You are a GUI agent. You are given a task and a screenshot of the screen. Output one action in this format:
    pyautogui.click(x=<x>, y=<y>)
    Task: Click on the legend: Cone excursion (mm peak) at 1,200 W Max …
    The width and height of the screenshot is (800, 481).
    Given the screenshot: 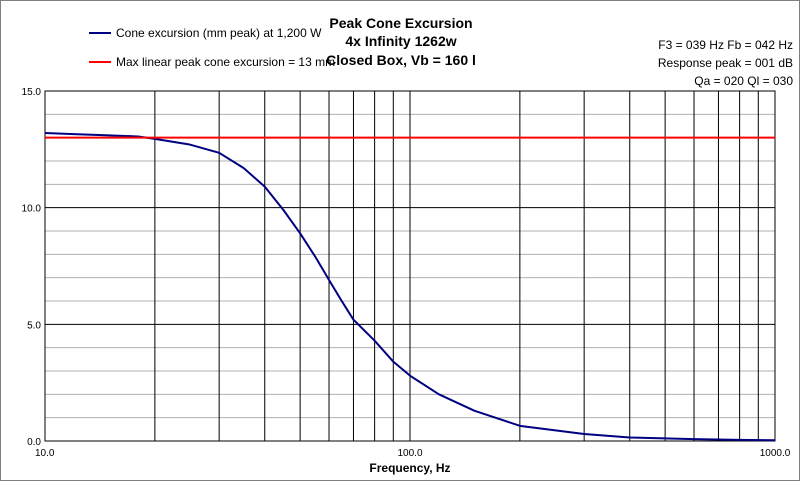 What is the action you would take?
    pyautogui.click(x=212, y=47)
    